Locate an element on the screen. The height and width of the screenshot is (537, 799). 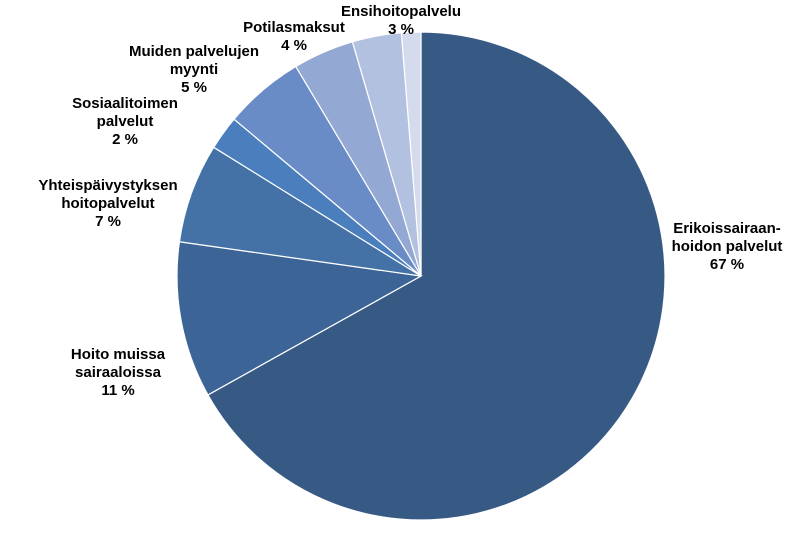
slice-value-label: 67 % is located at coordinates (727, 264).